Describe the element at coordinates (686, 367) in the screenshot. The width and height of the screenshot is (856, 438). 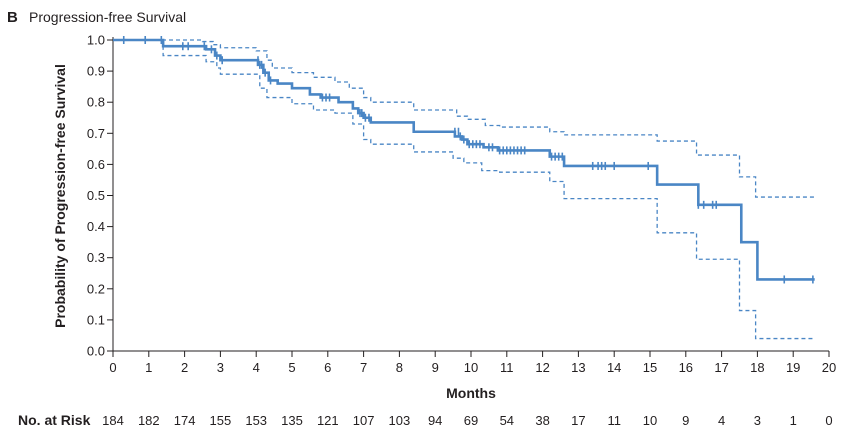
I see `x-tick-label: 16` at that location.